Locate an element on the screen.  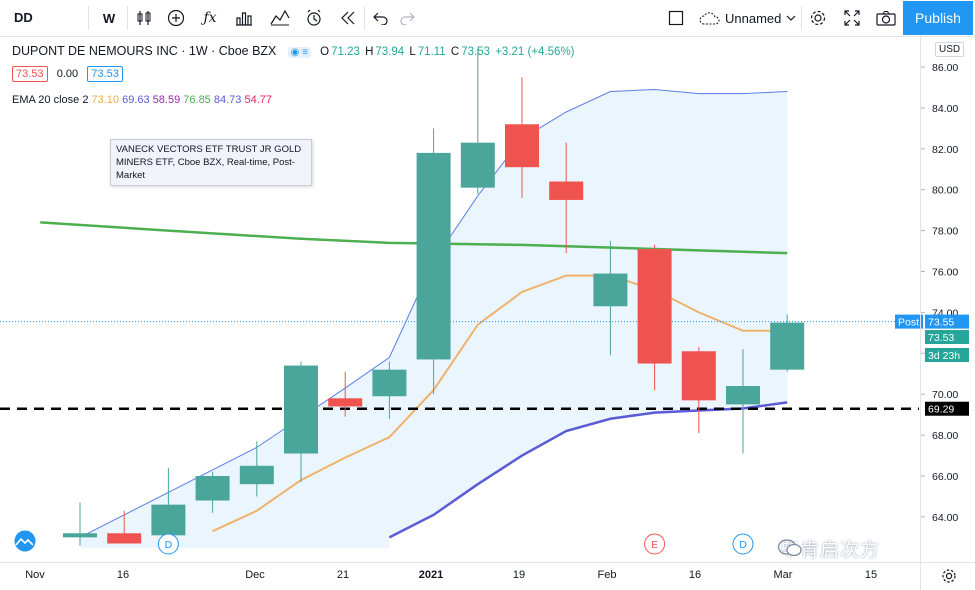
axis-settings-corner is located at coordinates (947, 576).